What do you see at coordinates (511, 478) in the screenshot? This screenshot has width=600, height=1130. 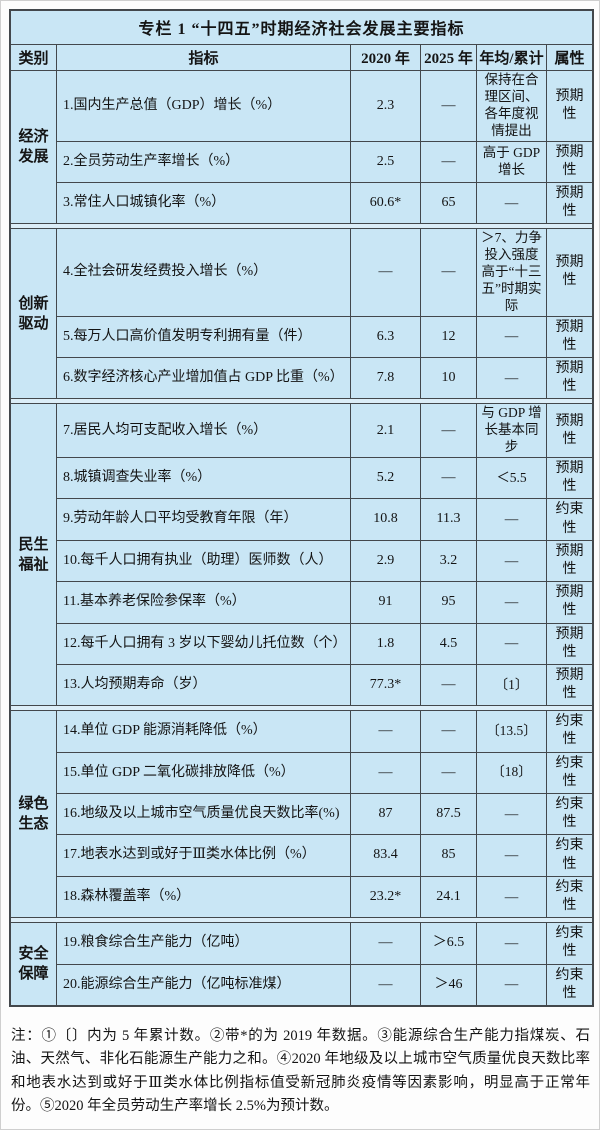 I see `annual-cumulative-cell: ＜5.5` at bounding box center [511, 478].